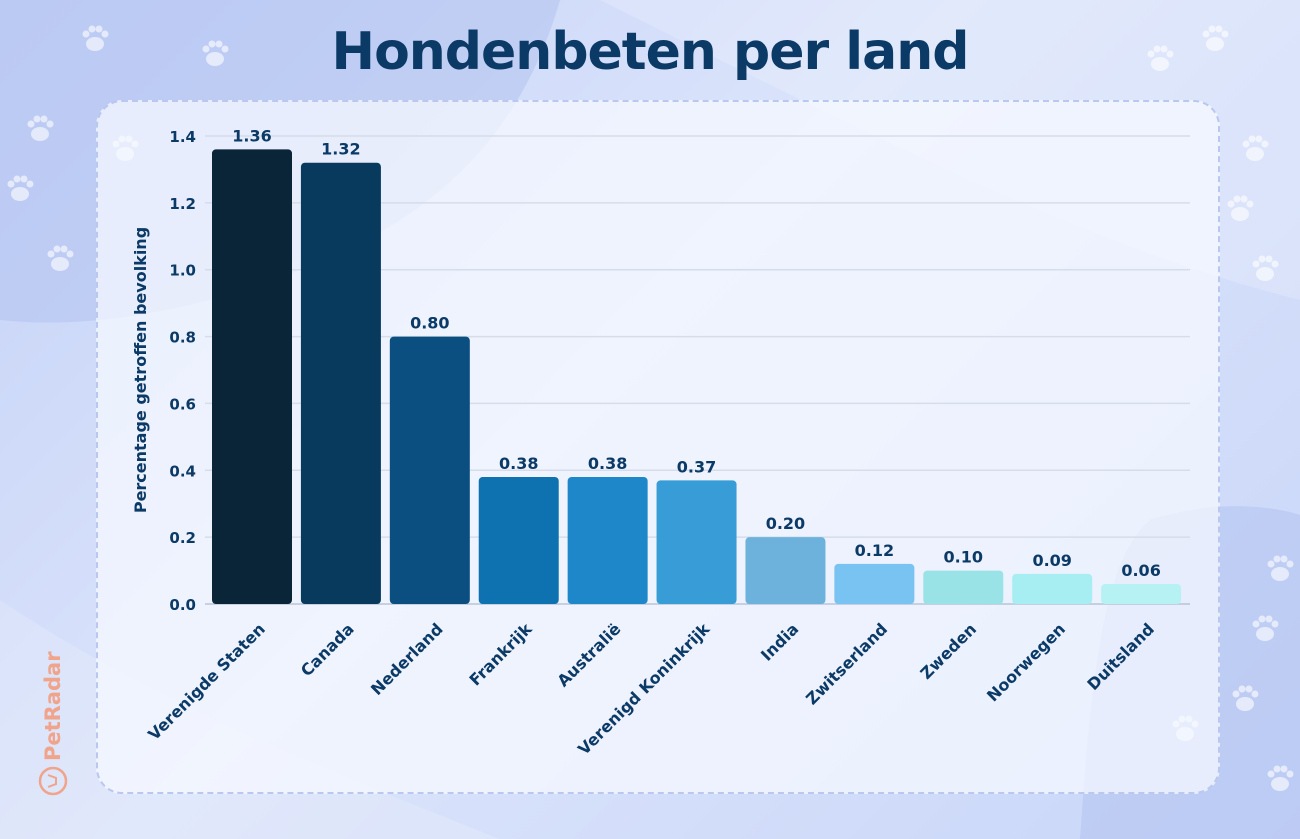  I want to click on chart-title: Hondenbeten per land, so click(650, 52).